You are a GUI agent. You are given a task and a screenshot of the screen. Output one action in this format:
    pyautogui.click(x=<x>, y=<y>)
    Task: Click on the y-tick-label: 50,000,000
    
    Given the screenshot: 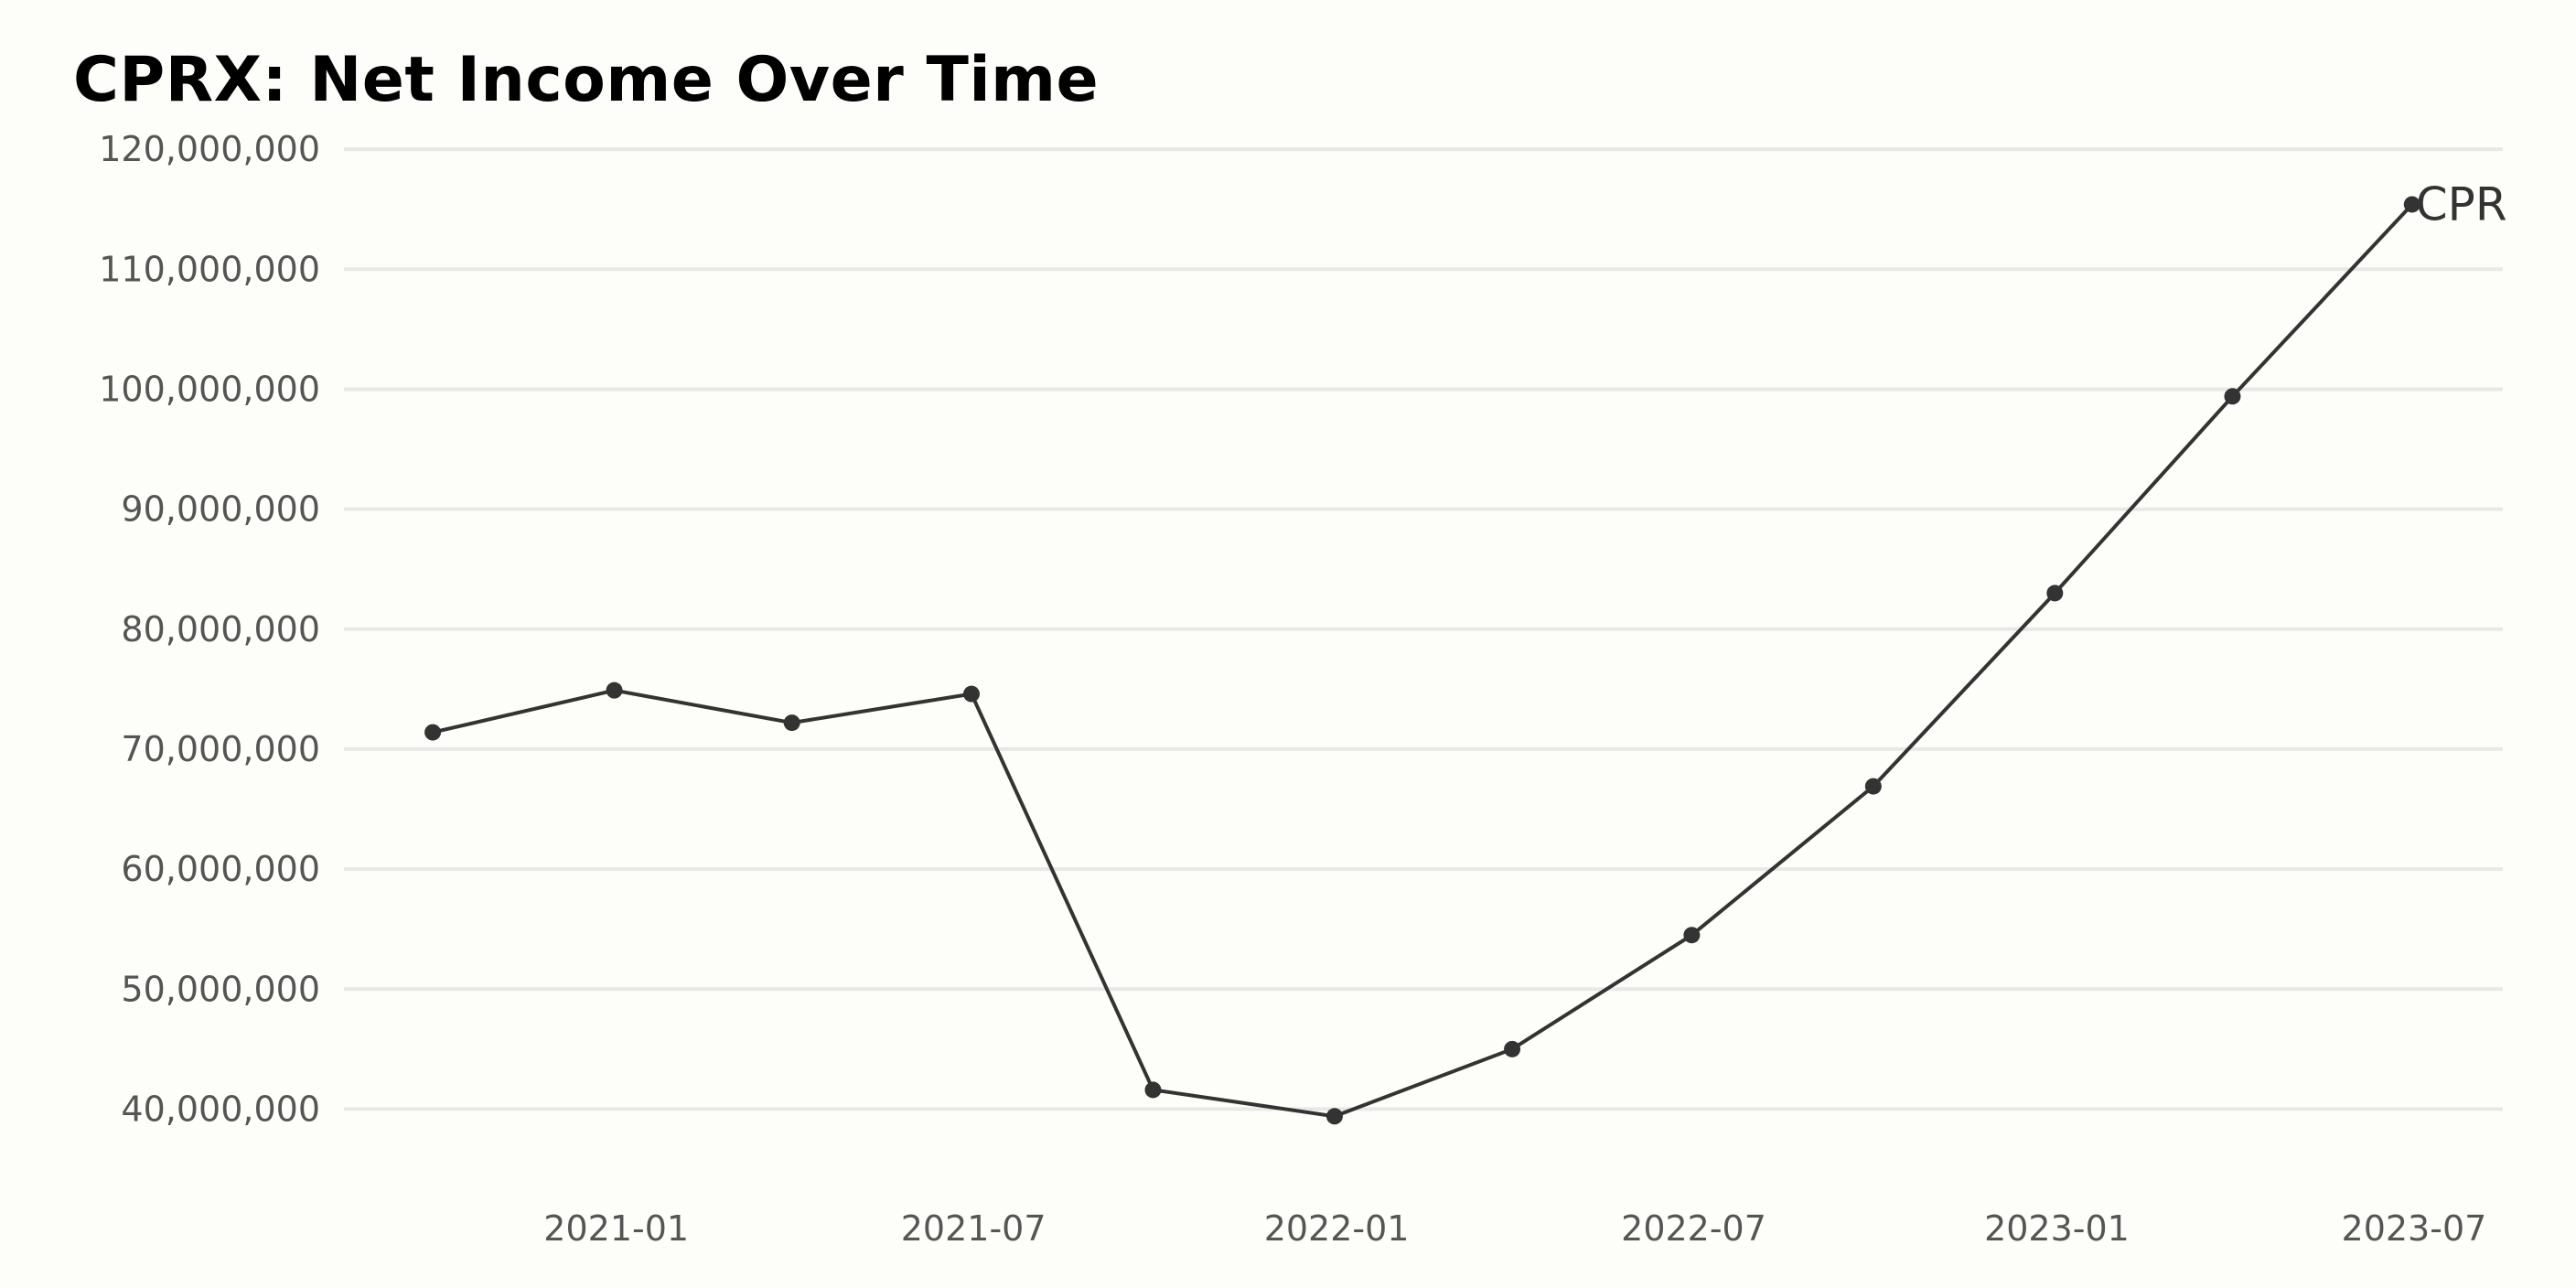 What is the action you would take?
    pyautogui.click(x=221, y=989)
    